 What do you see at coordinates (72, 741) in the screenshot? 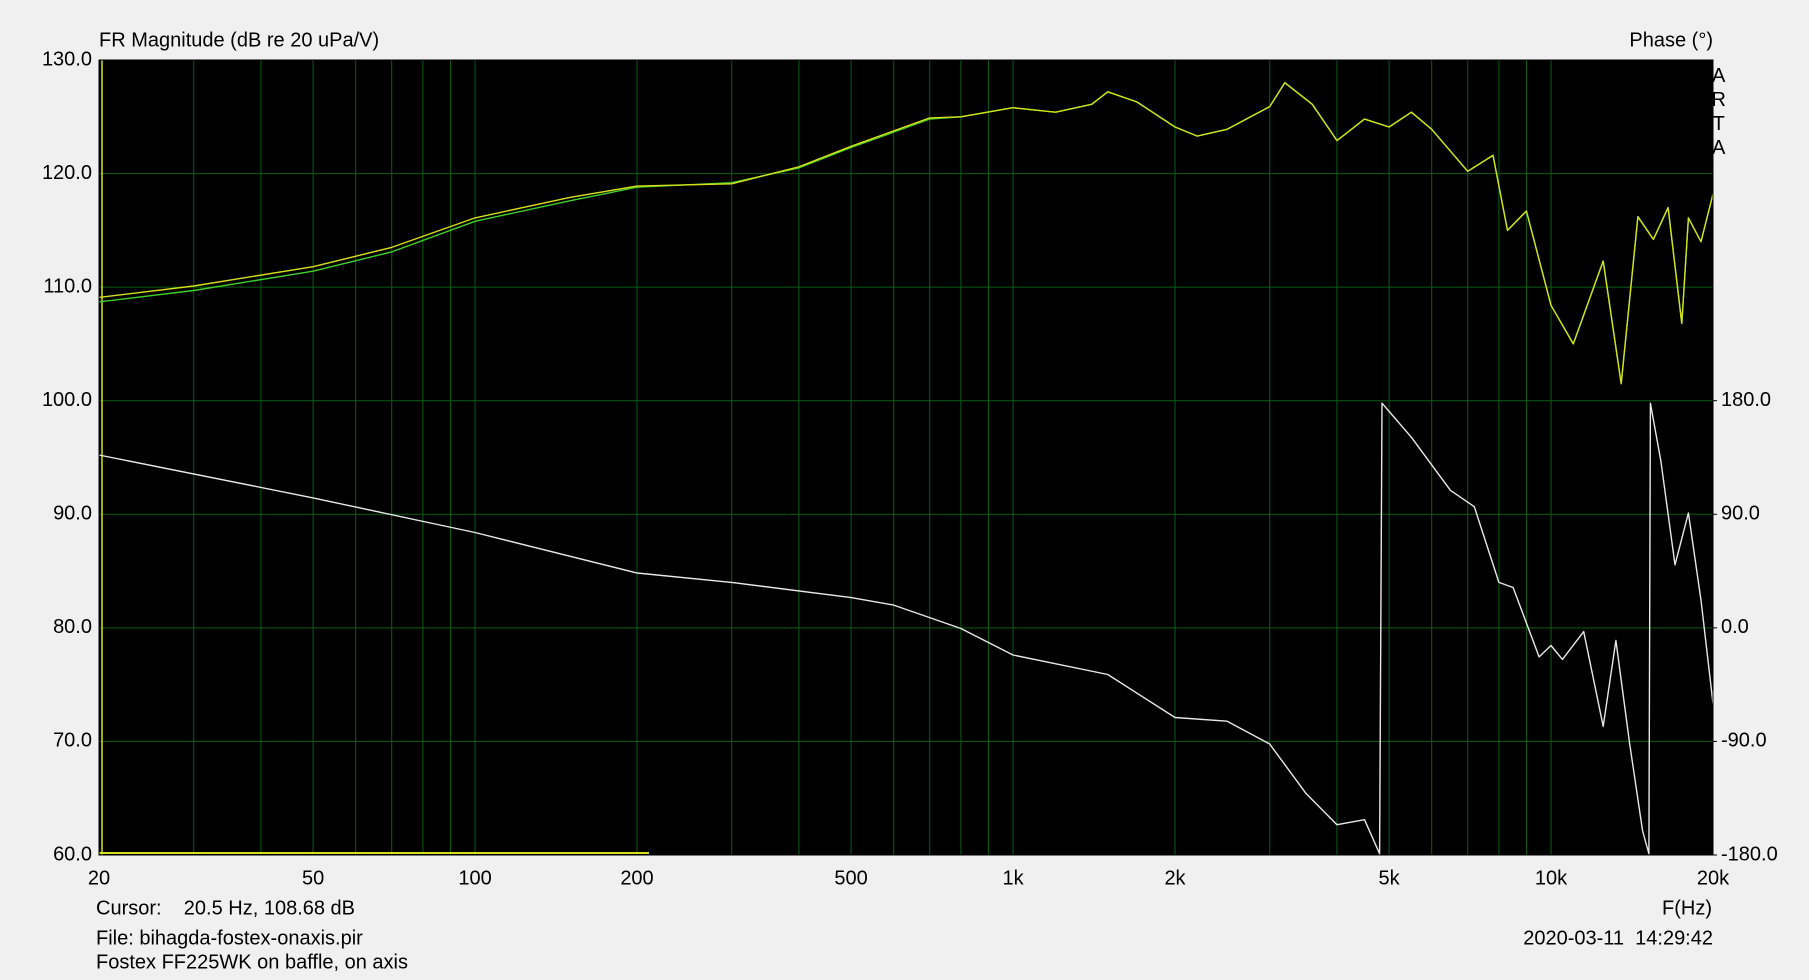
I see `y-tick-label: 70.0` at bounding box center [72, 741].